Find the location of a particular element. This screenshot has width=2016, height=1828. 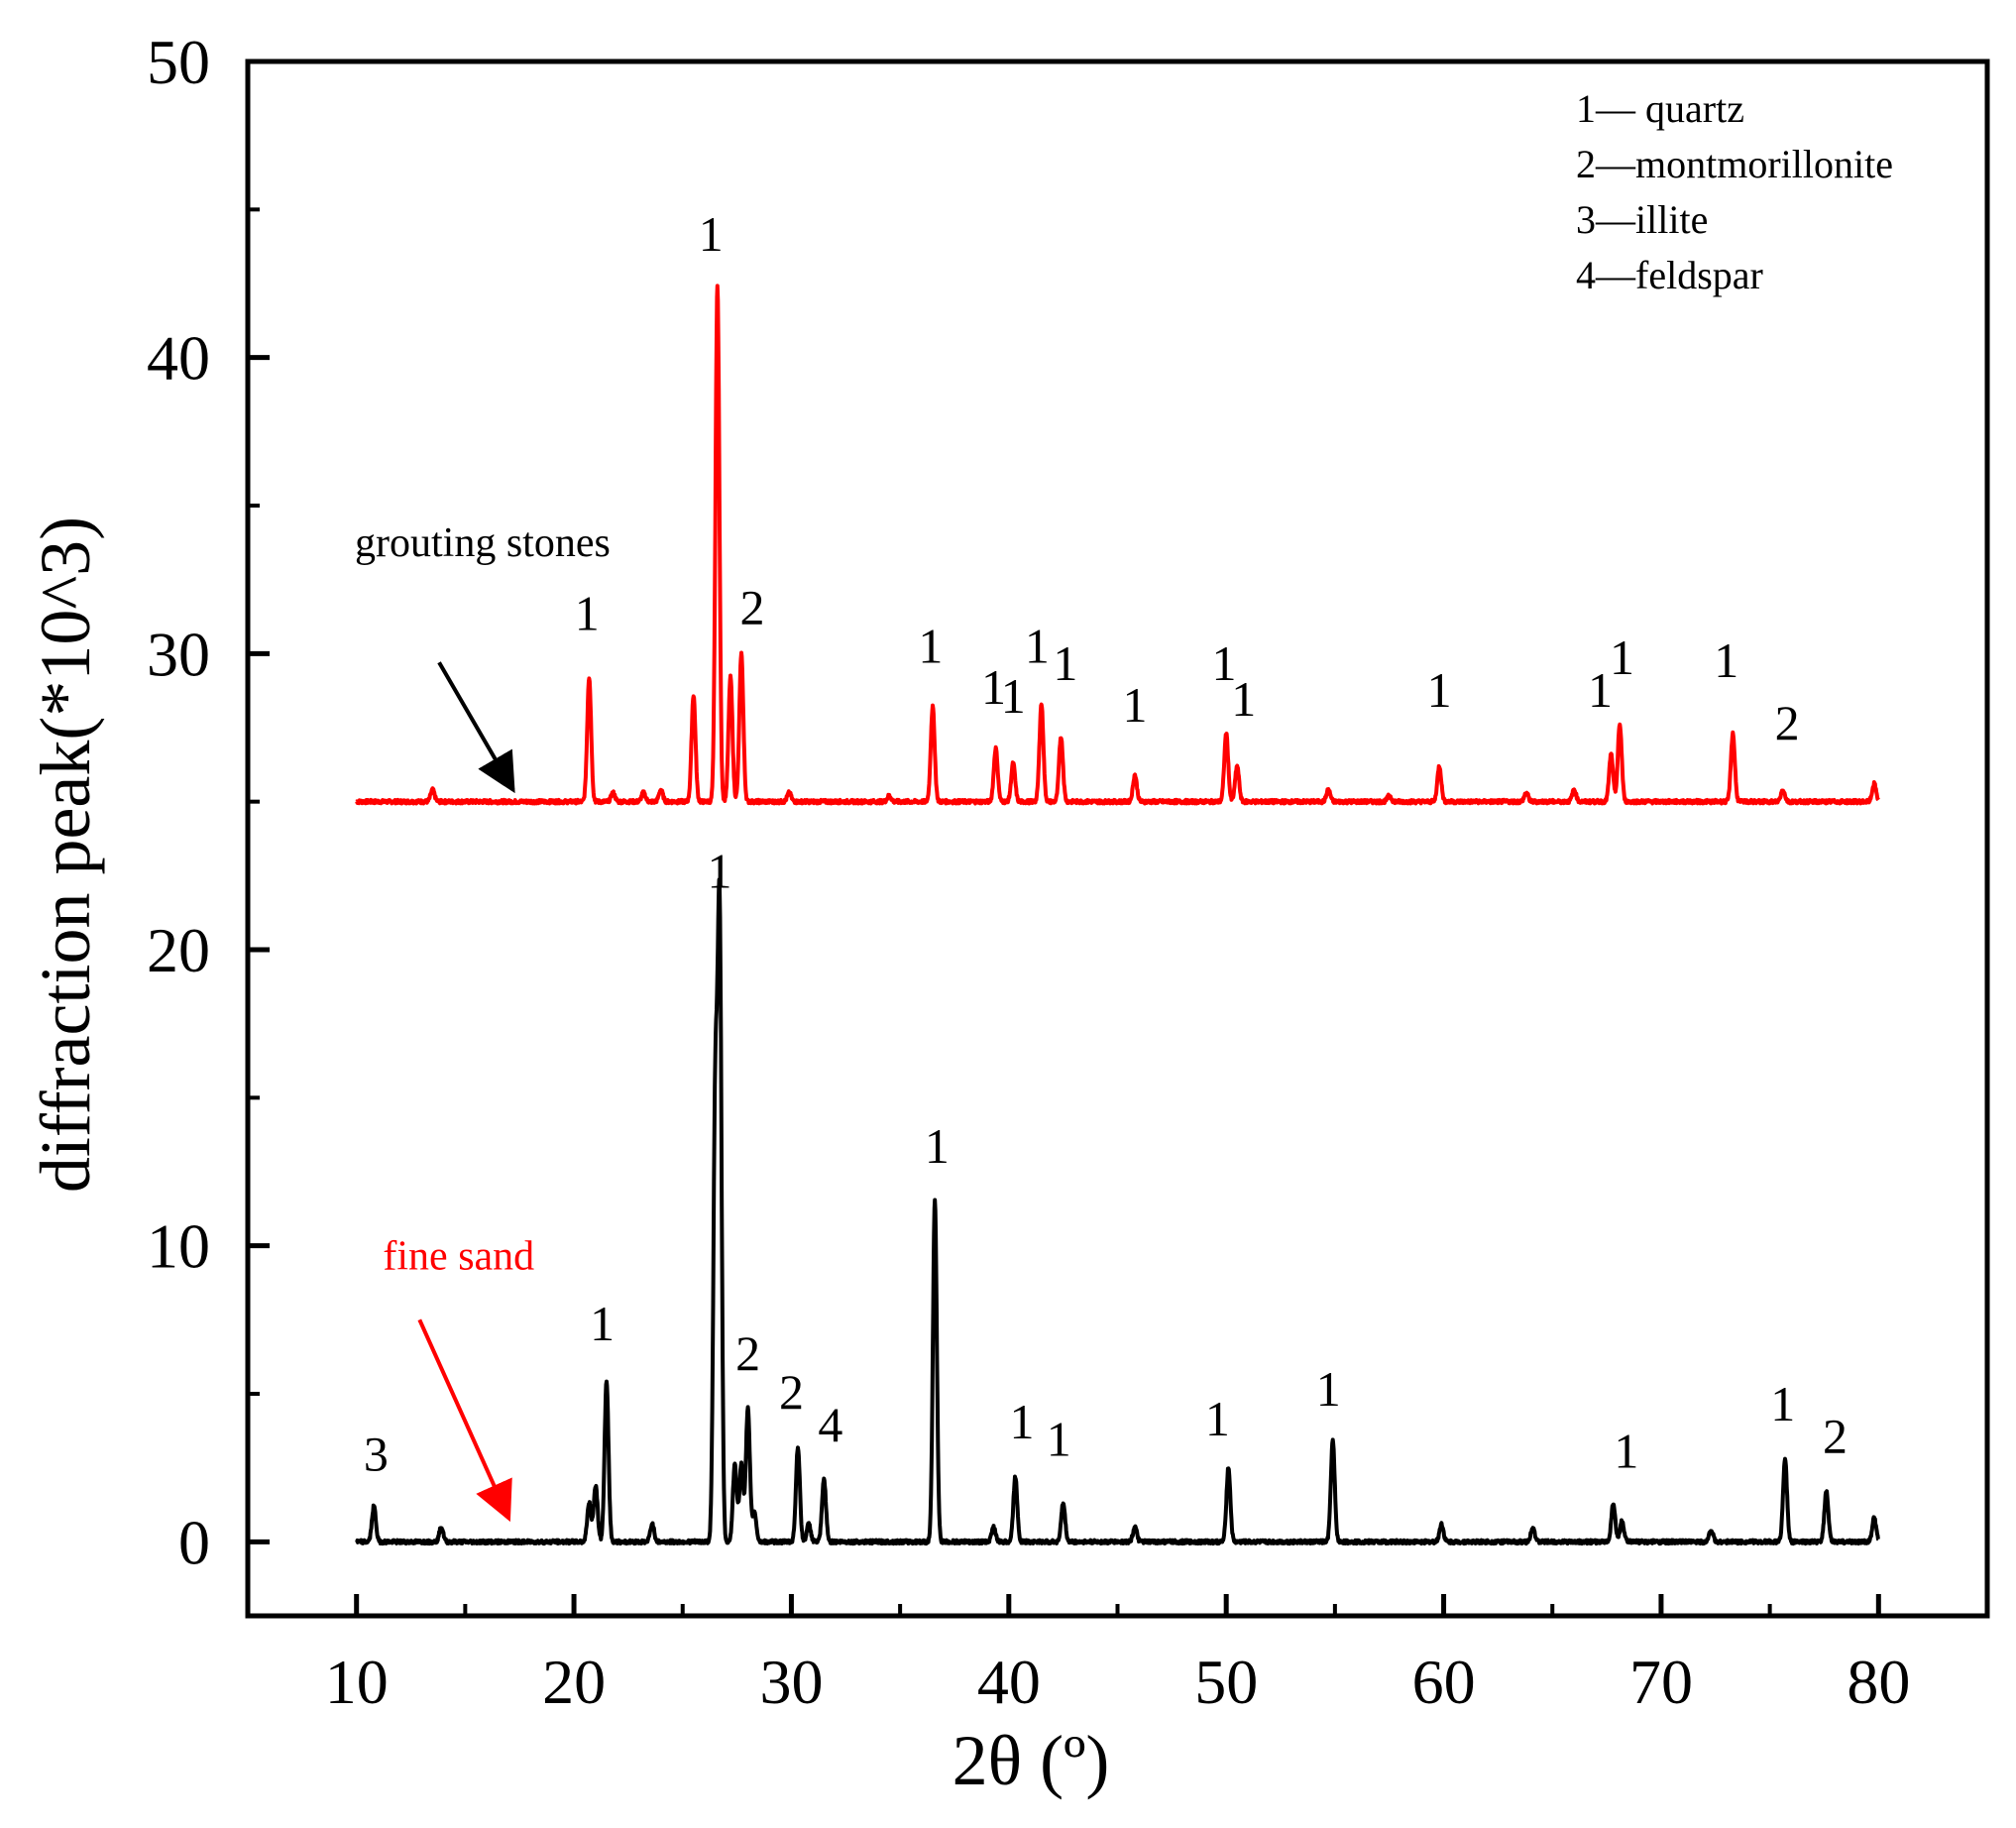

x-tick-label: 80 is located at coordinates (1878, 1682).